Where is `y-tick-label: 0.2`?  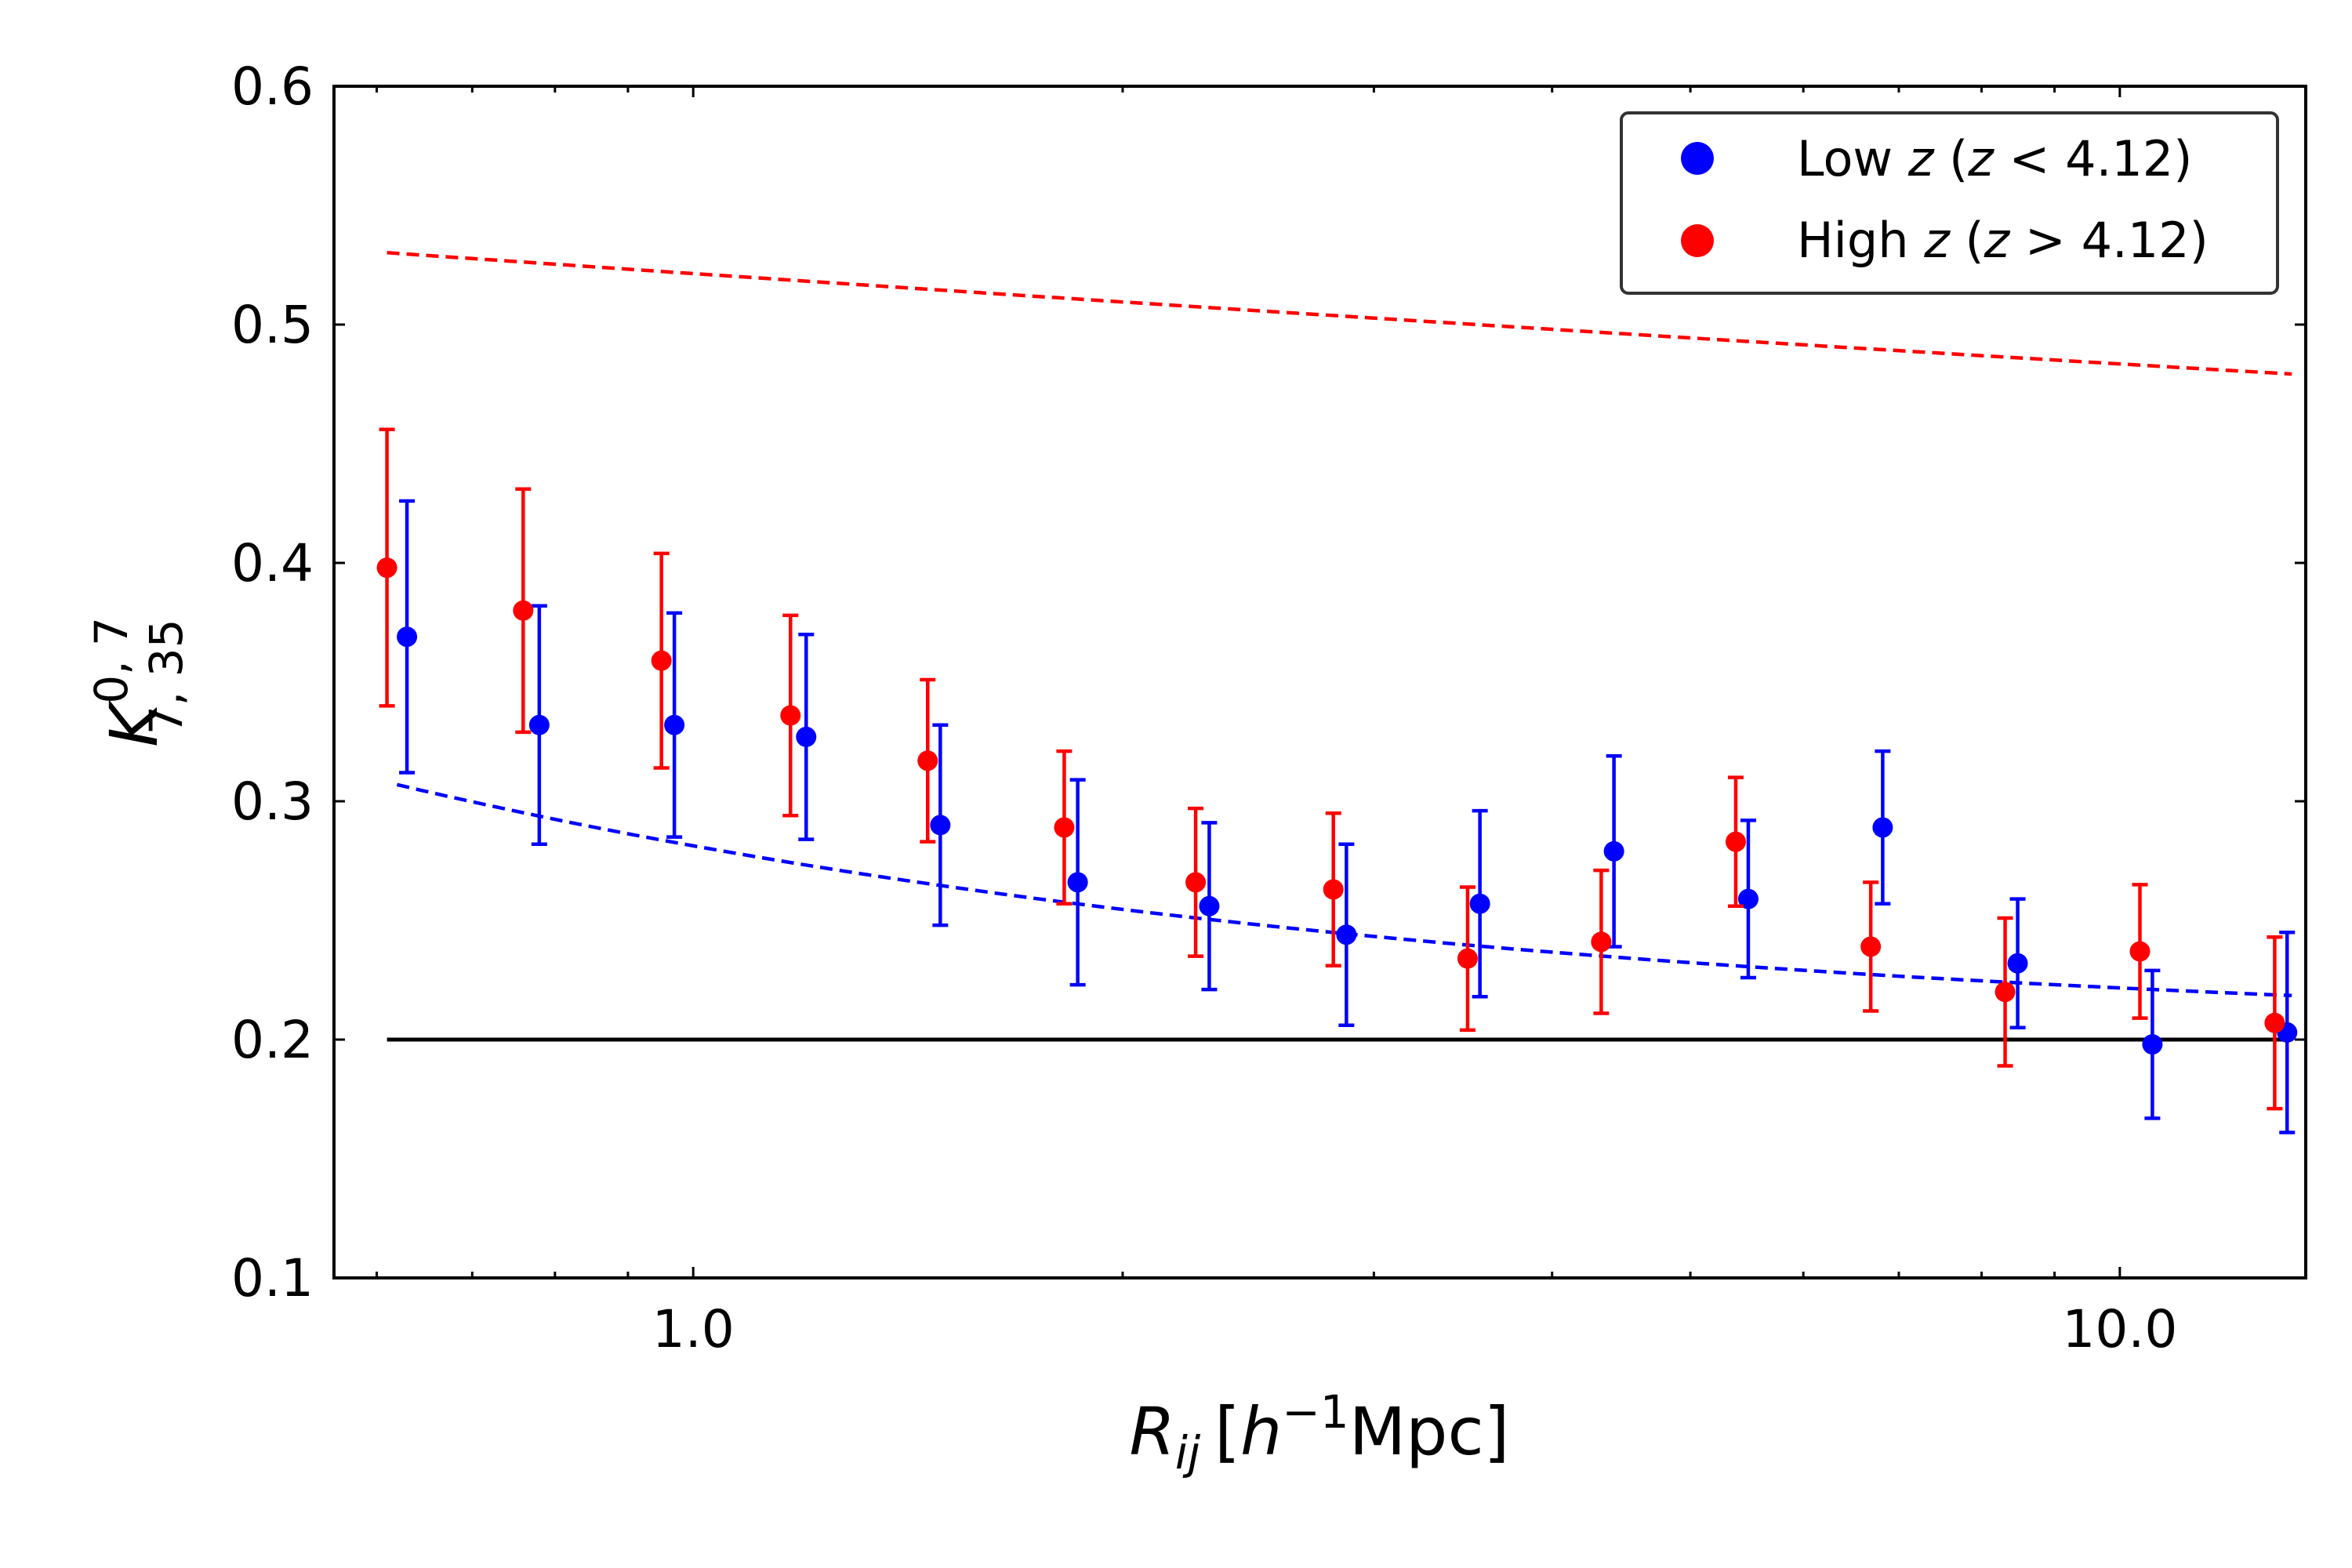 y-tick-label: 0.2 is located at coordinates (272, 1040).